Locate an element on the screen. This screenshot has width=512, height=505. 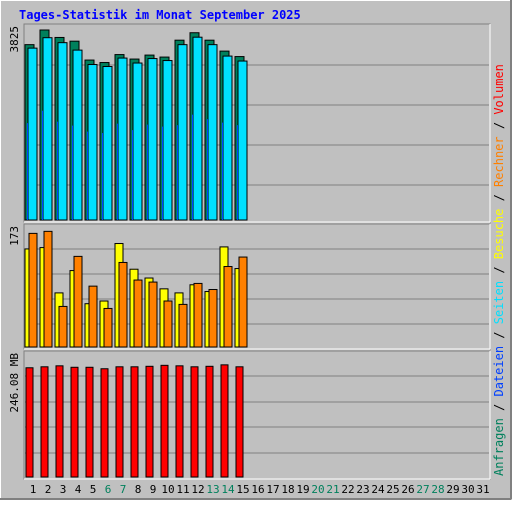
x-tick-label-day-10: 10 is located at coordinates (167, 489).